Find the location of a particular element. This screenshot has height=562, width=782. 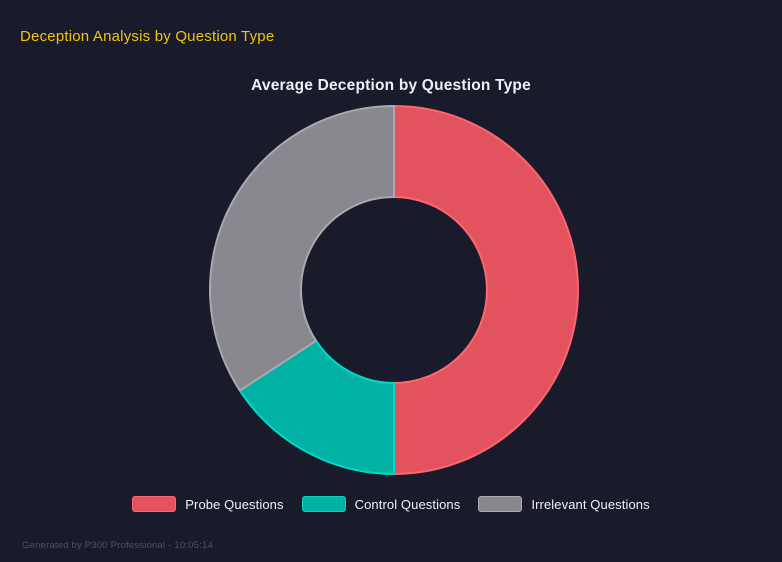

page-title: Deception Analysis by Question Type is located at coordinates (147, 36).